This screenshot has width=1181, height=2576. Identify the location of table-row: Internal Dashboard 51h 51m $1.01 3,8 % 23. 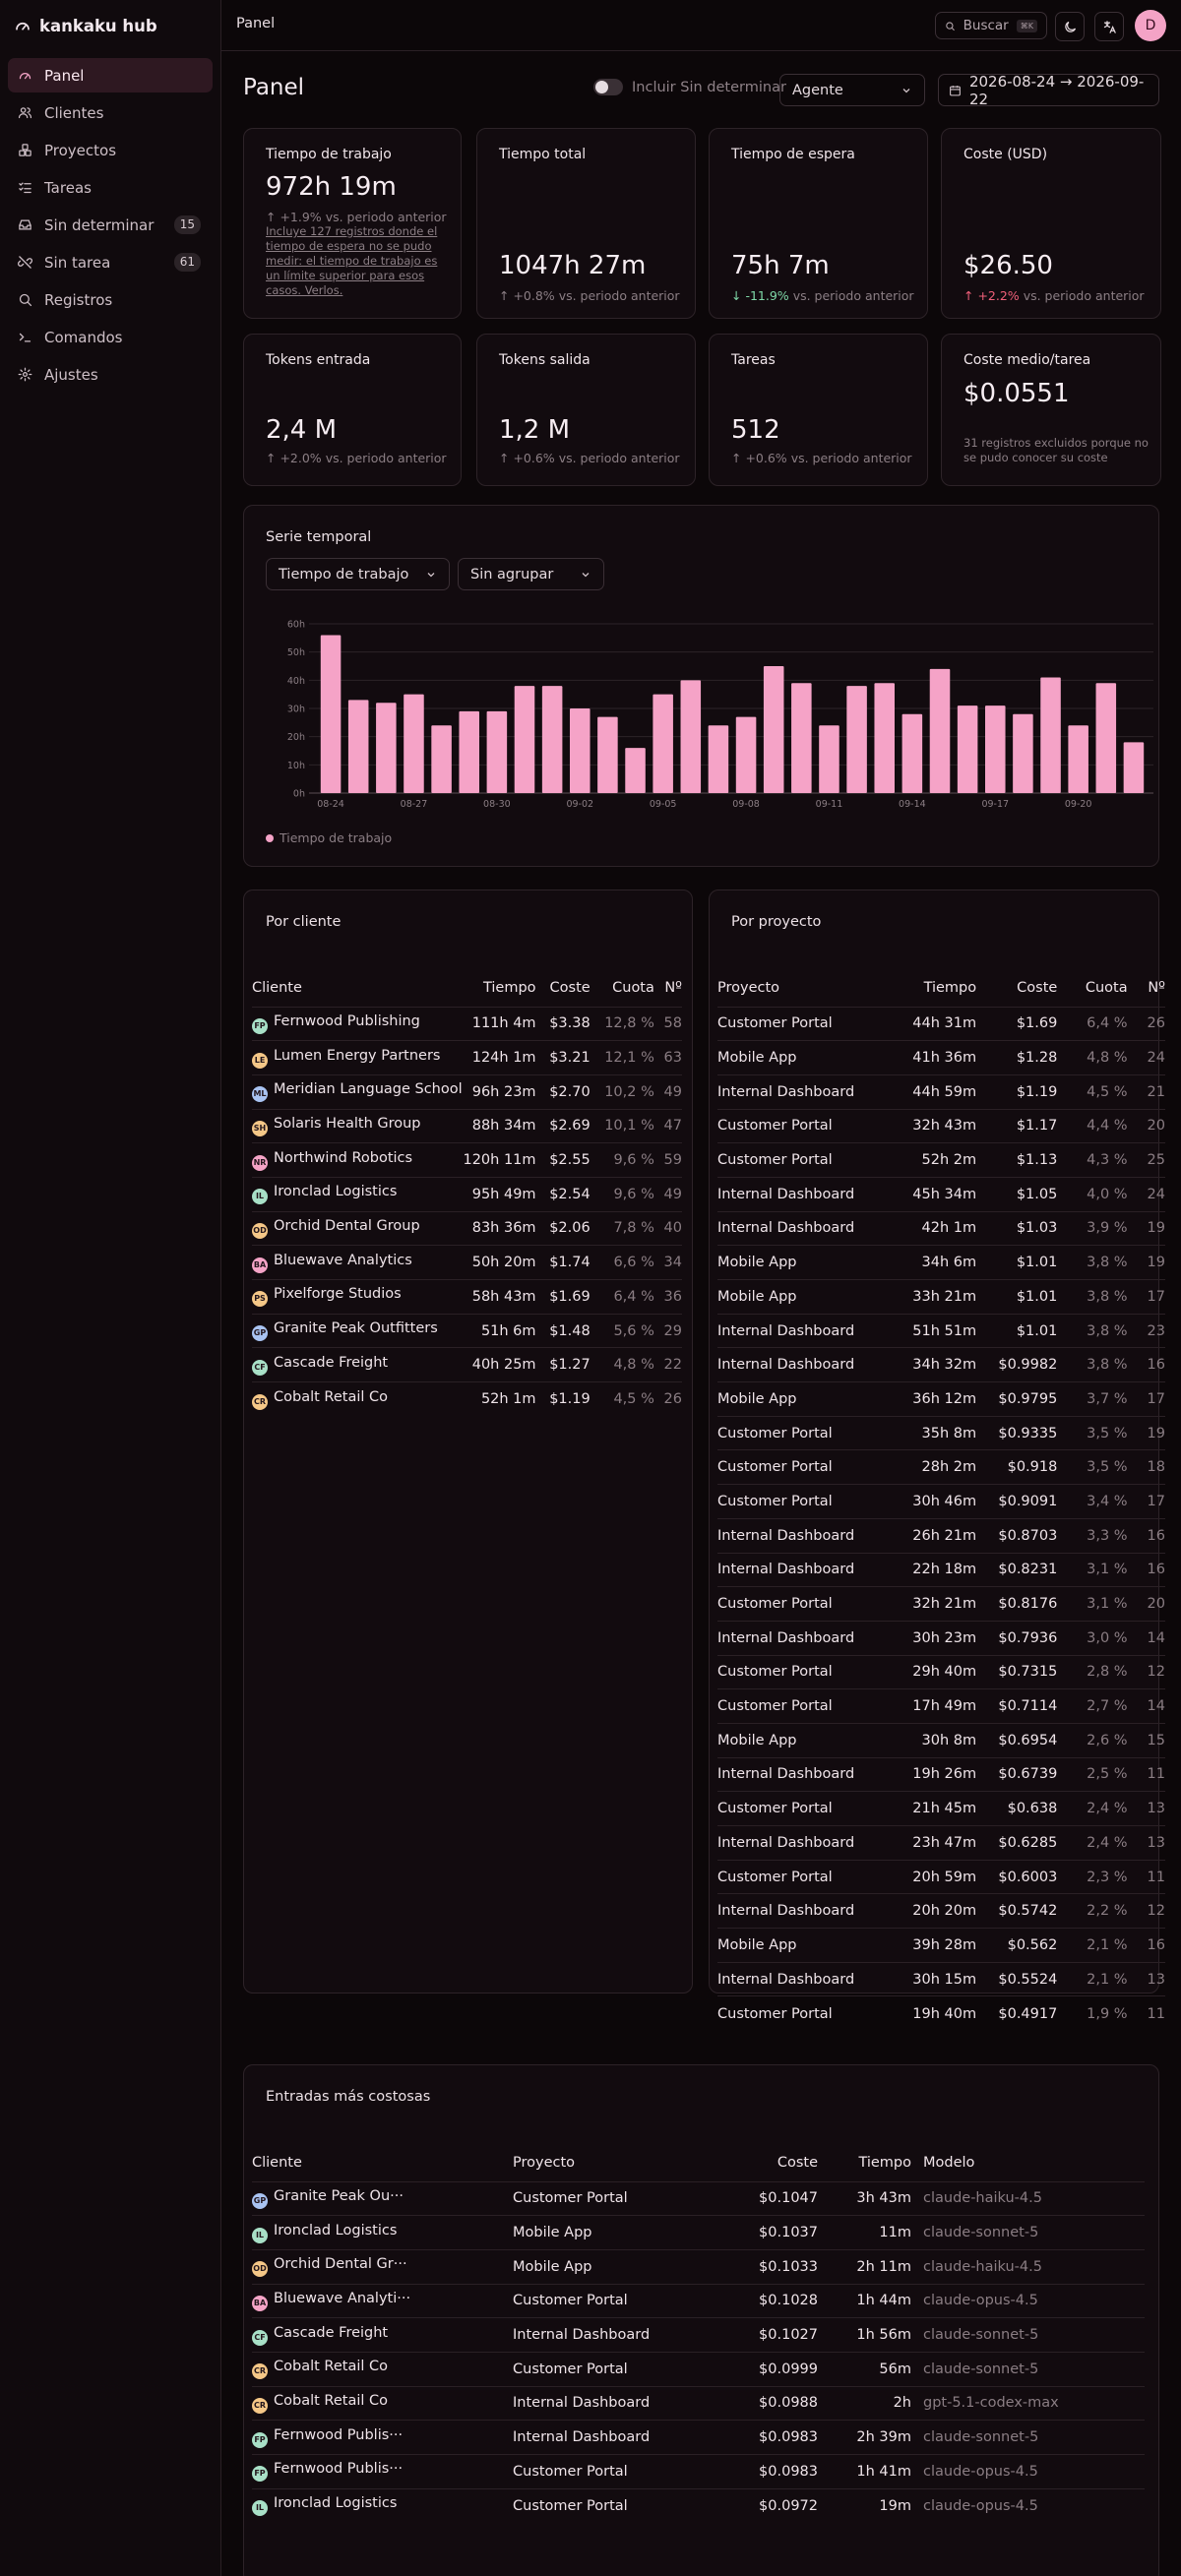
(941, 1330).